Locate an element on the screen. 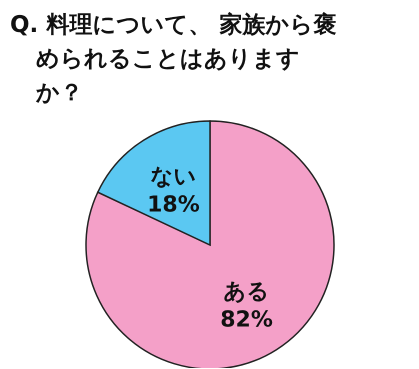  data-label: 82% is located at coordinates (246, 320).